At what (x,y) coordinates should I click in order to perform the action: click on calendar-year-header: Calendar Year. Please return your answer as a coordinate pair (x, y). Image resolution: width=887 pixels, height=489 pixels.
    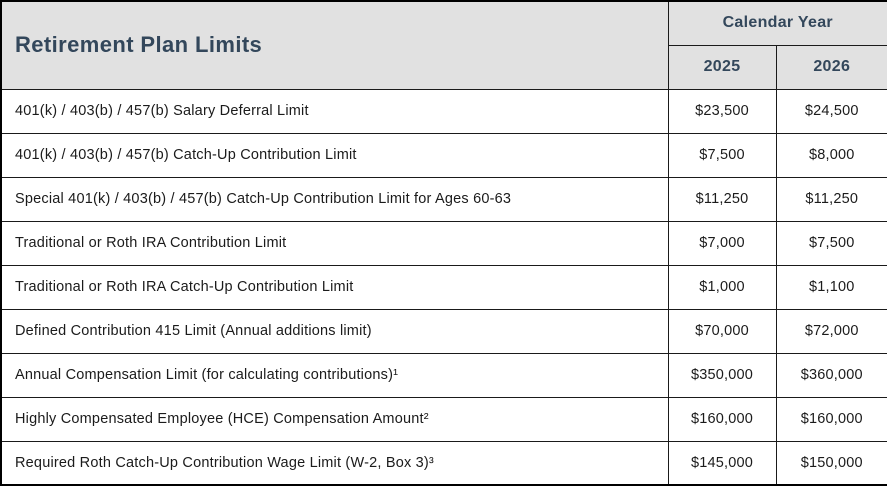
    Looking at the image, I should click on (777, 23).